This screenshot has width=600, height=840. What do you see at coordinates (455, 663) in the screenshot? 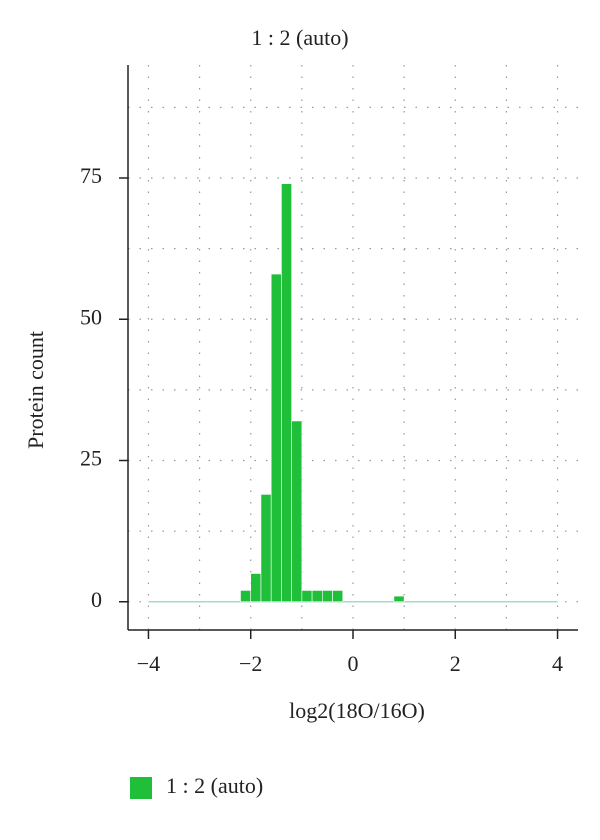
I see `x-tick-label: 2` at bounding box center [455, 663].